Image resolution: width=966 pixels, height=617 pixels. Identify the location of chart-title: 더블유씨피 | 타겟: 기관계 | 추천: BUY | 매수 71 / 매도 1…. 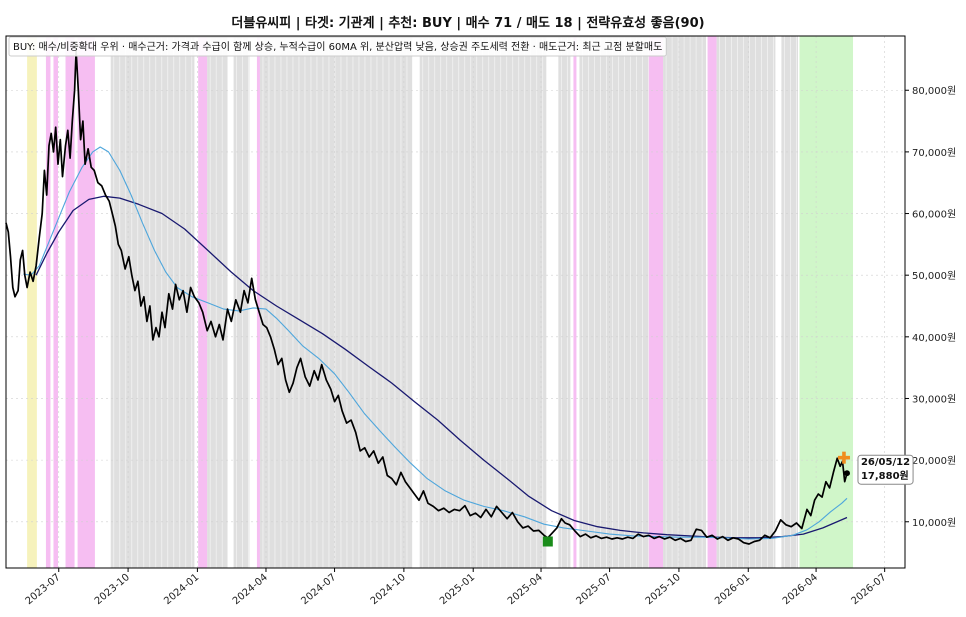
(467, 23).